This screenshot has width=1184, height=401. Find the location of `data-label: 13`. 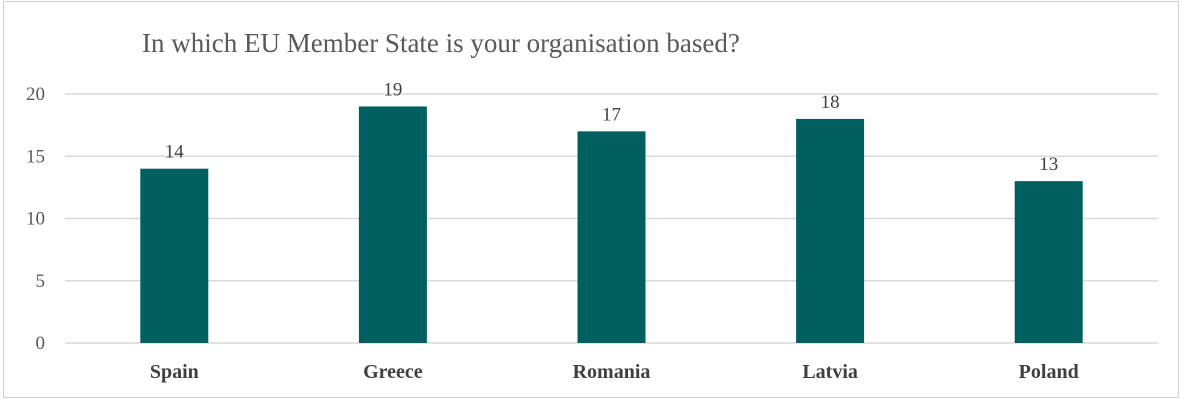

data-label: 13 is located at coordinates (1048, 164).